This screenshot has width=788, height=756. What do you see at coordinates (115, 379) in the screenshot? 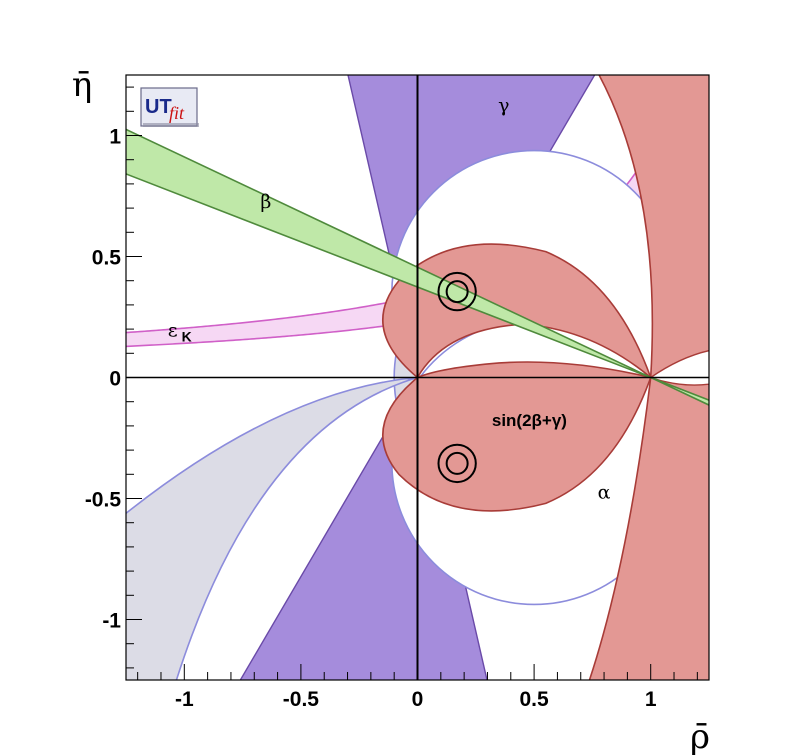
I see `y-tick-label: 0` at bounding box center [115, 379].